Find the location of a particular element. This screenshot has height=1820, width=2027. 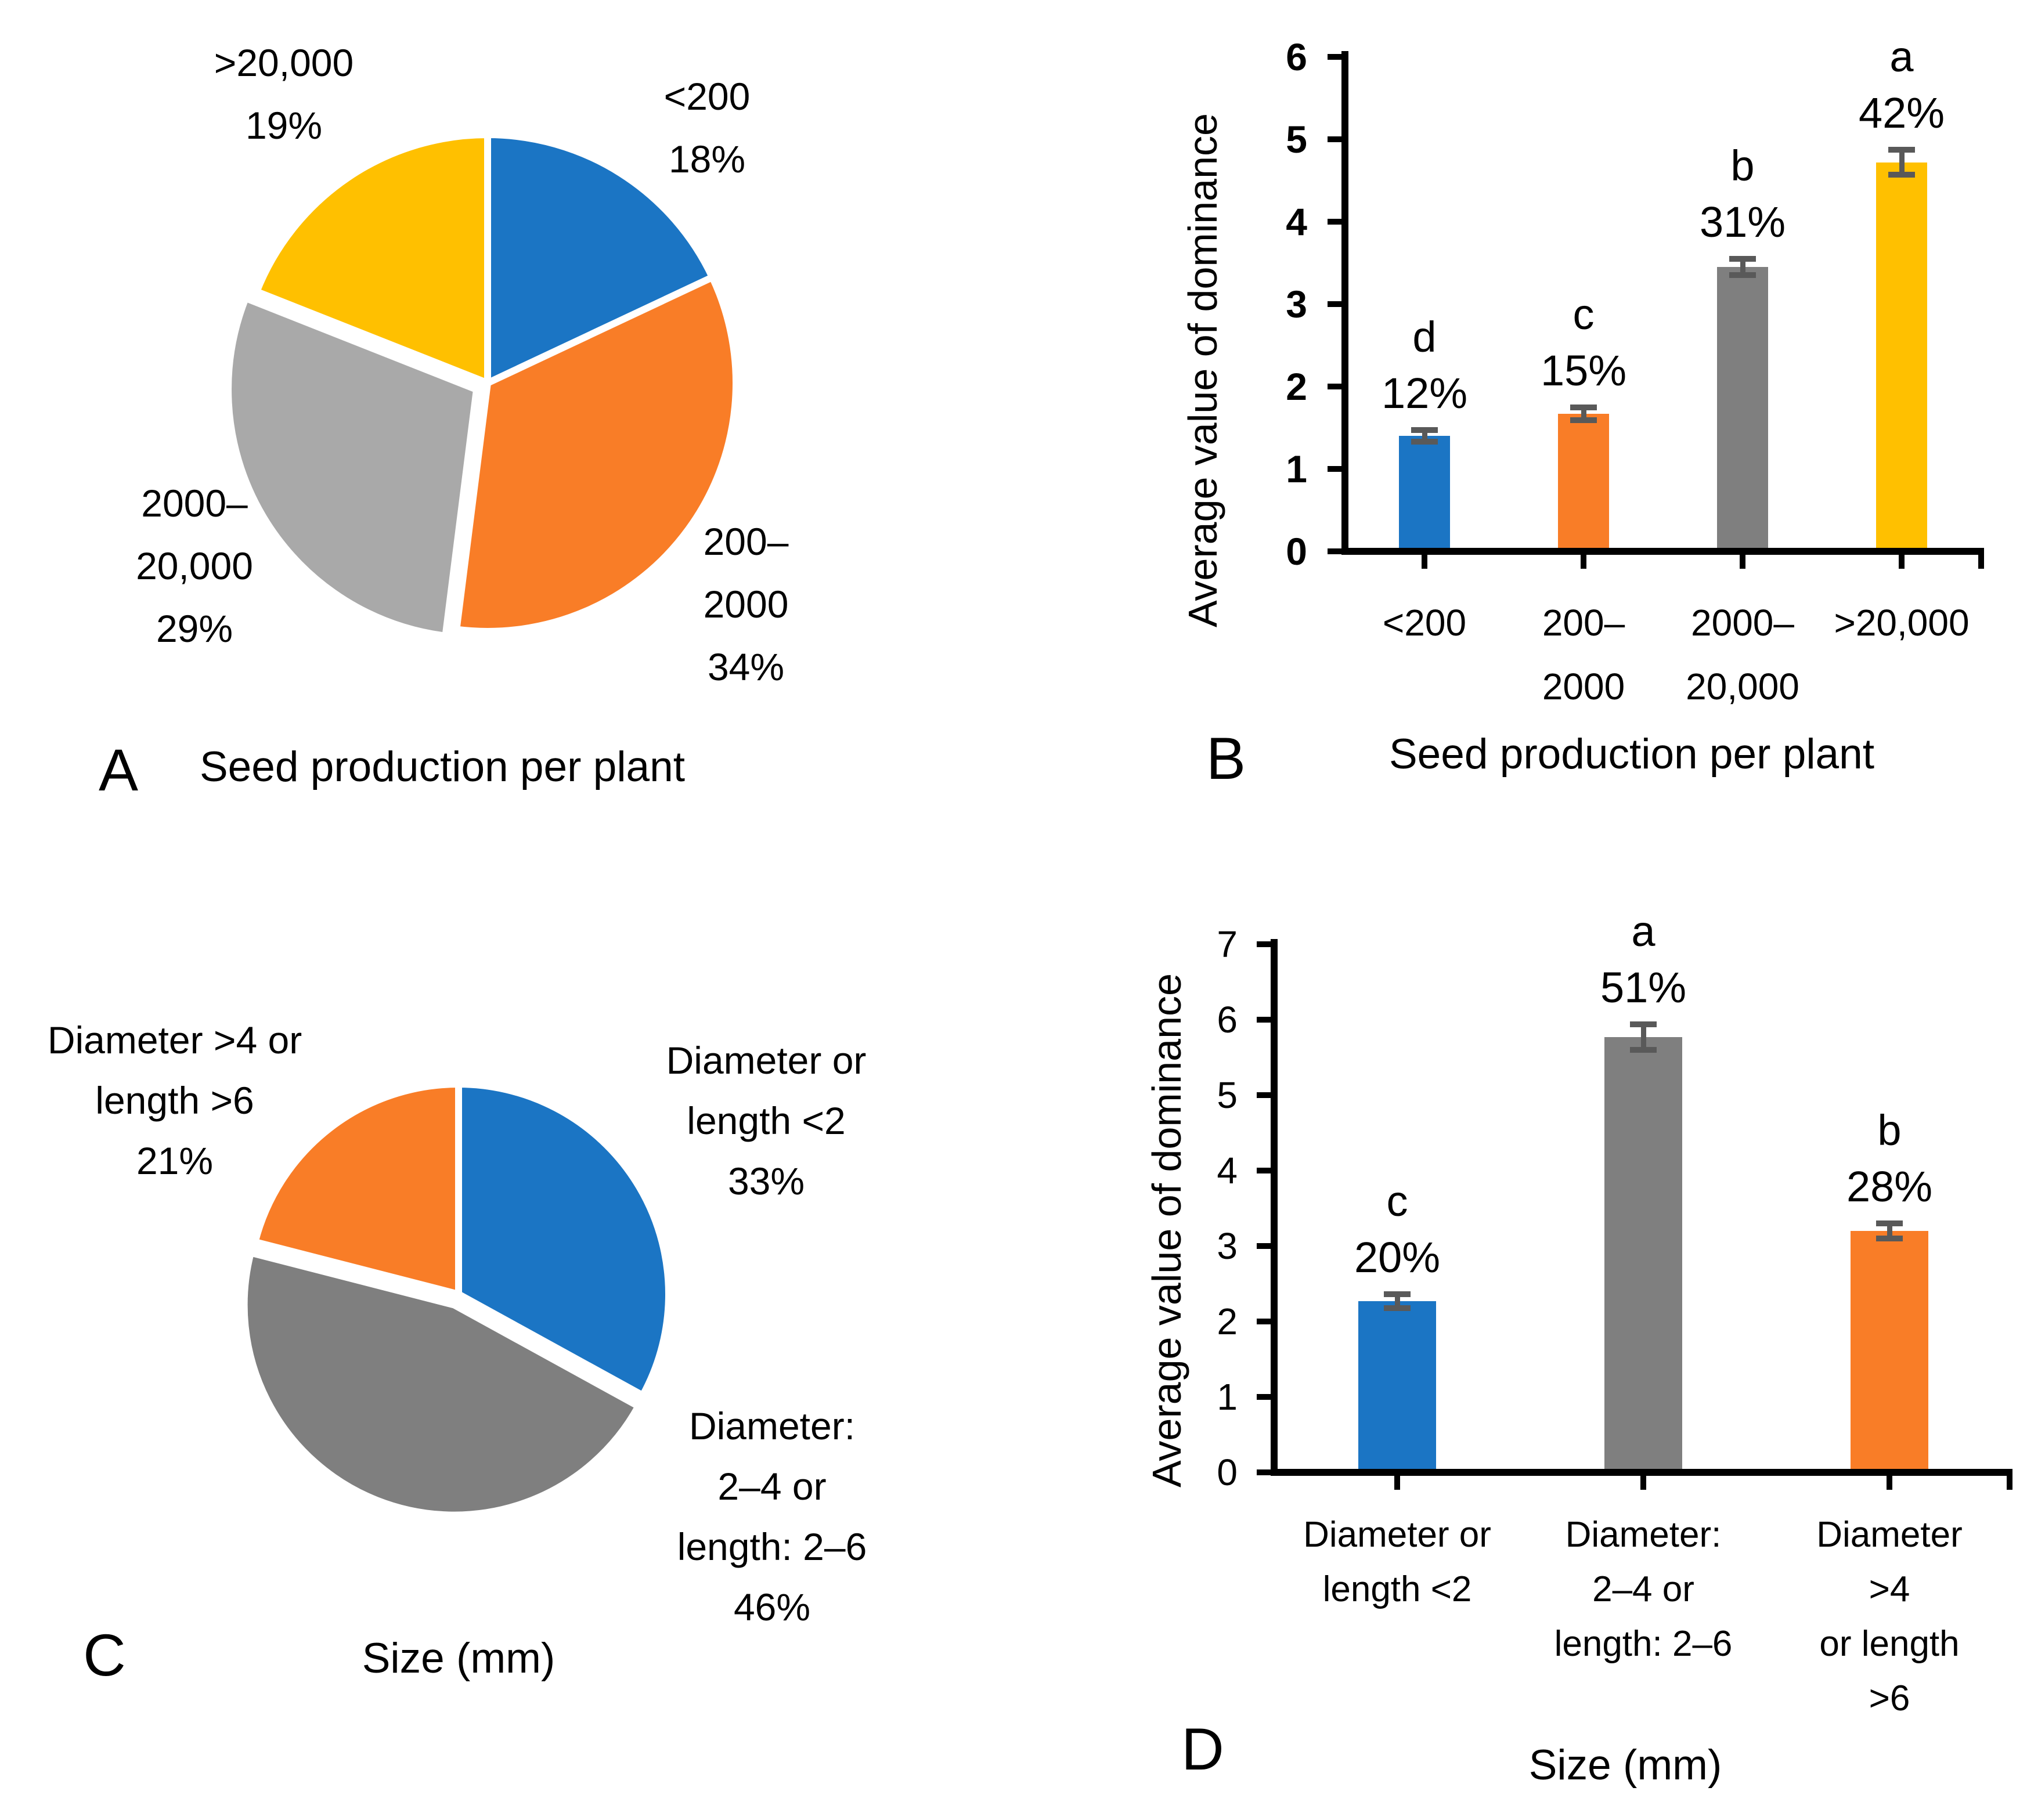

x-category-label-B-3: >20,000 is located at coordinates (1902, 623).